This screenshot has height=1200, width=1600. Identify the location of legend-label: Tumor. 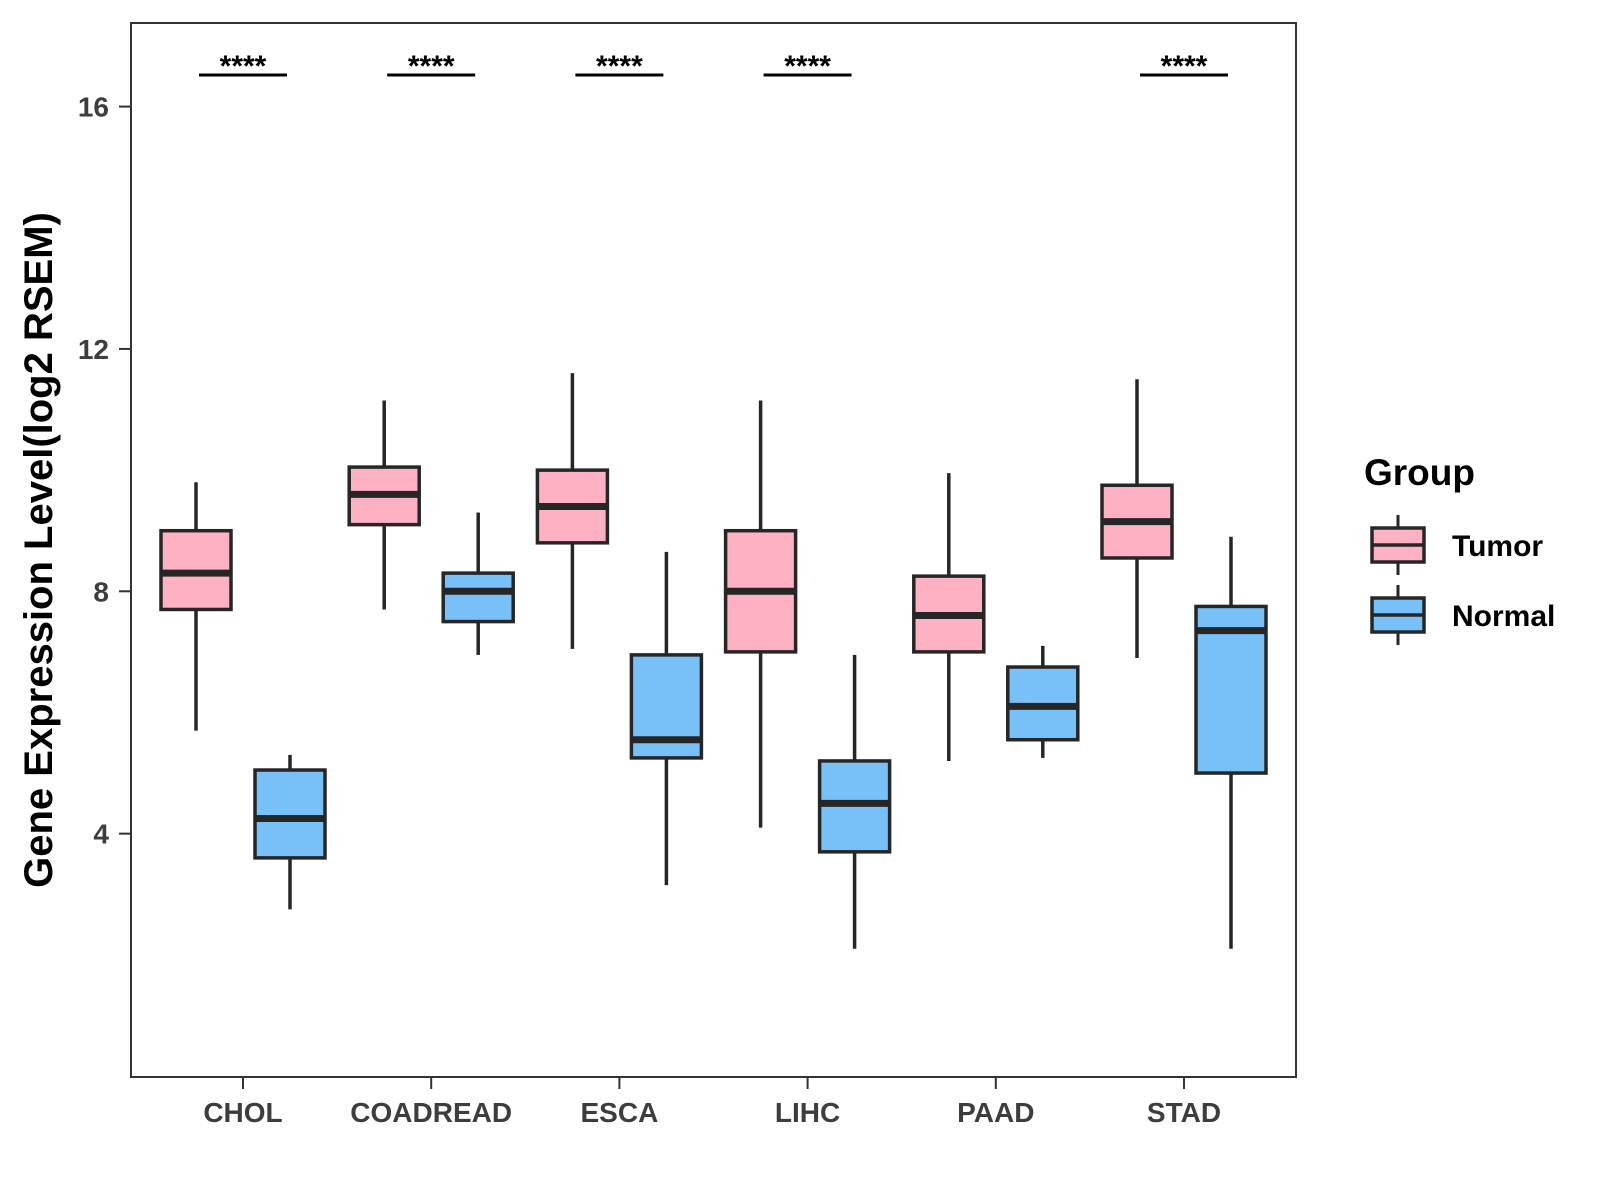
(1497, 546).